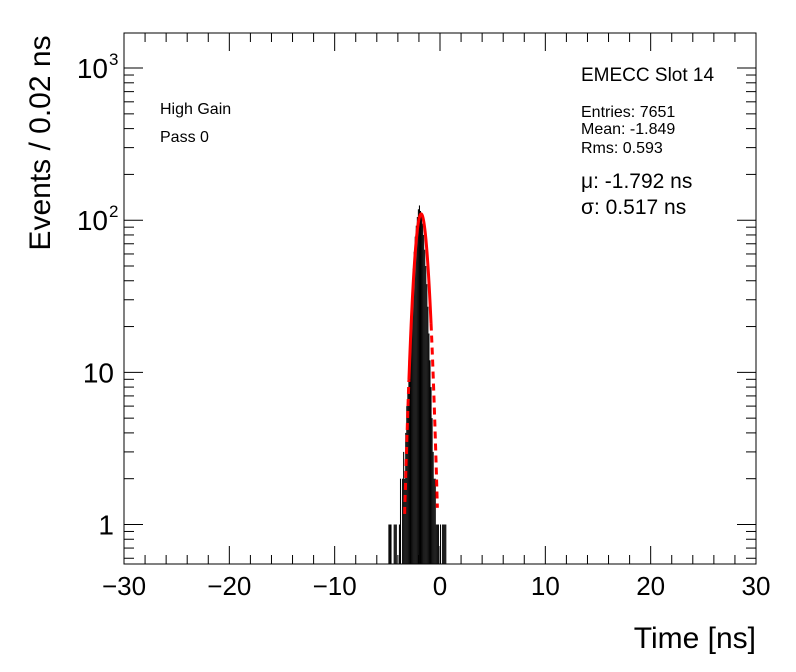 This screenshot has width=796, height=672. Describe the element at coordinates (113, 59) in the screenshot. I see `y-tick-exponent: 3` at that location.